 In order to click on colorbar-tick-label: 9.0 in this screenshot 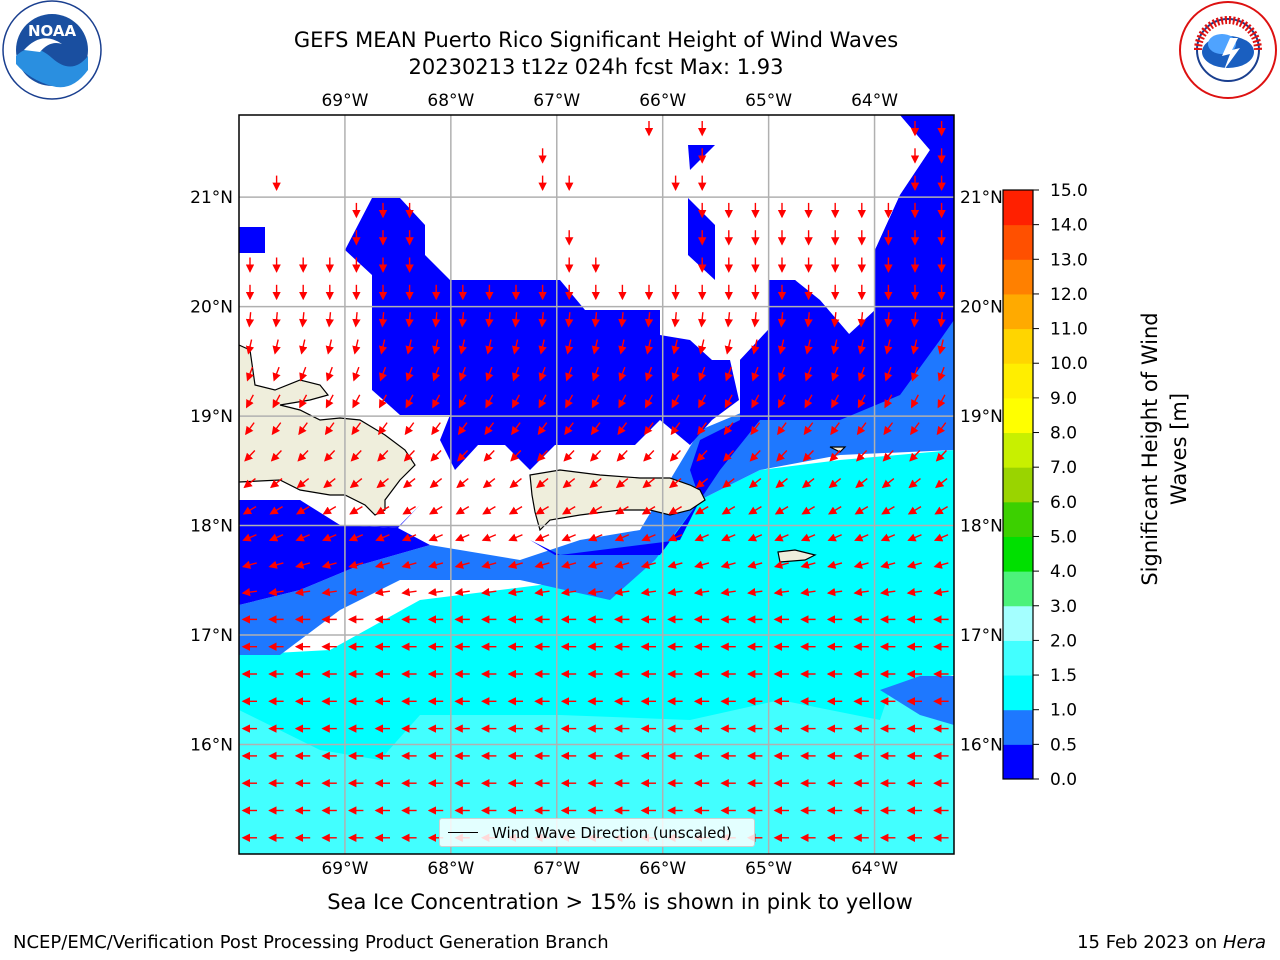, I will do `click(1063, 399)`.